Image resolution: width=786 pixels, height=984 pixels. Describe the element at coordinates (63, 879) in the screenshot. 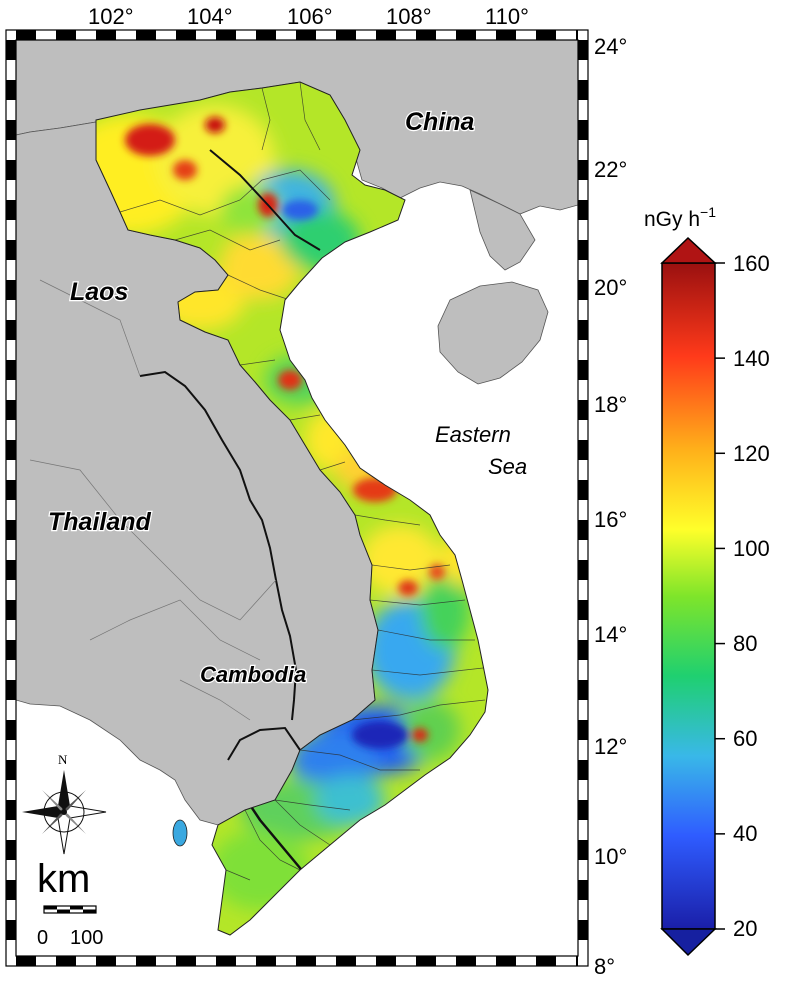

I see `scale-unit-label: km` at that location.